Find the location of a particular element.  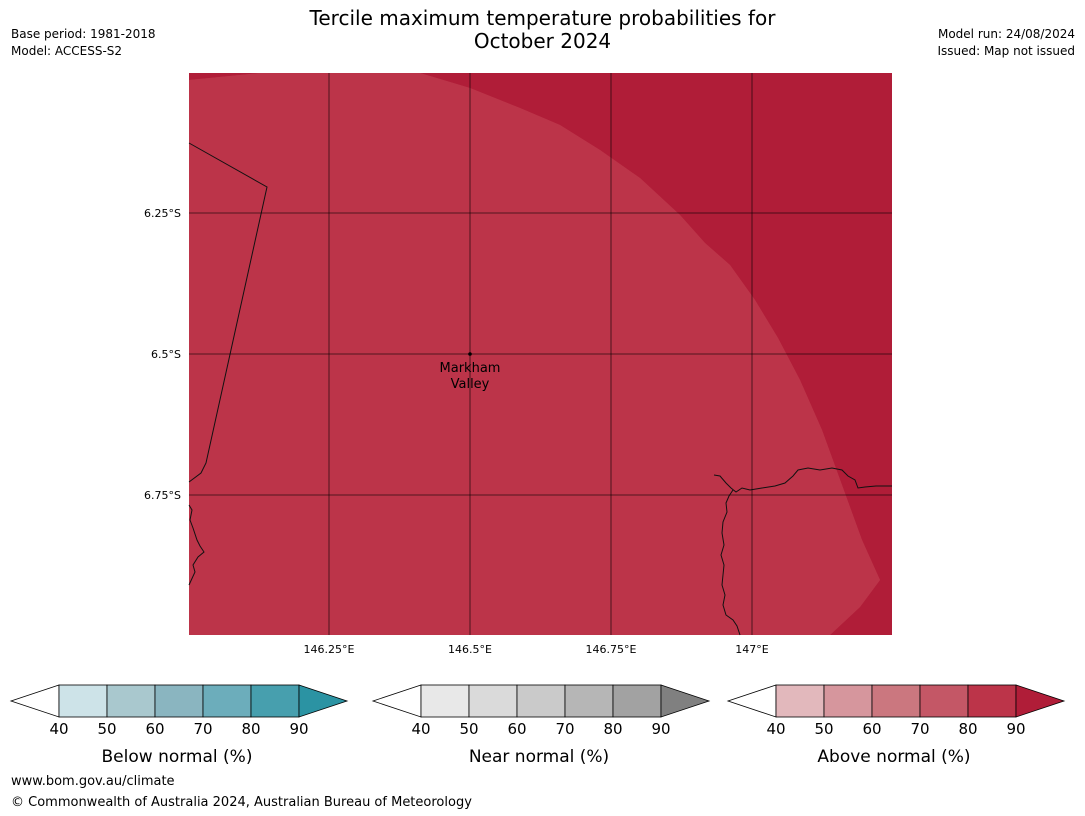

latitude-labels: 6.25°S 6.5°S 6.75°S is located at coordinates (162, 354).